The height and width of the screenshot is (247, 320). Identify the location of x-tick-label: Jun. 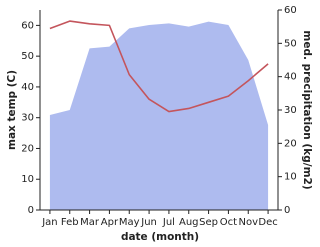
(148, 222).